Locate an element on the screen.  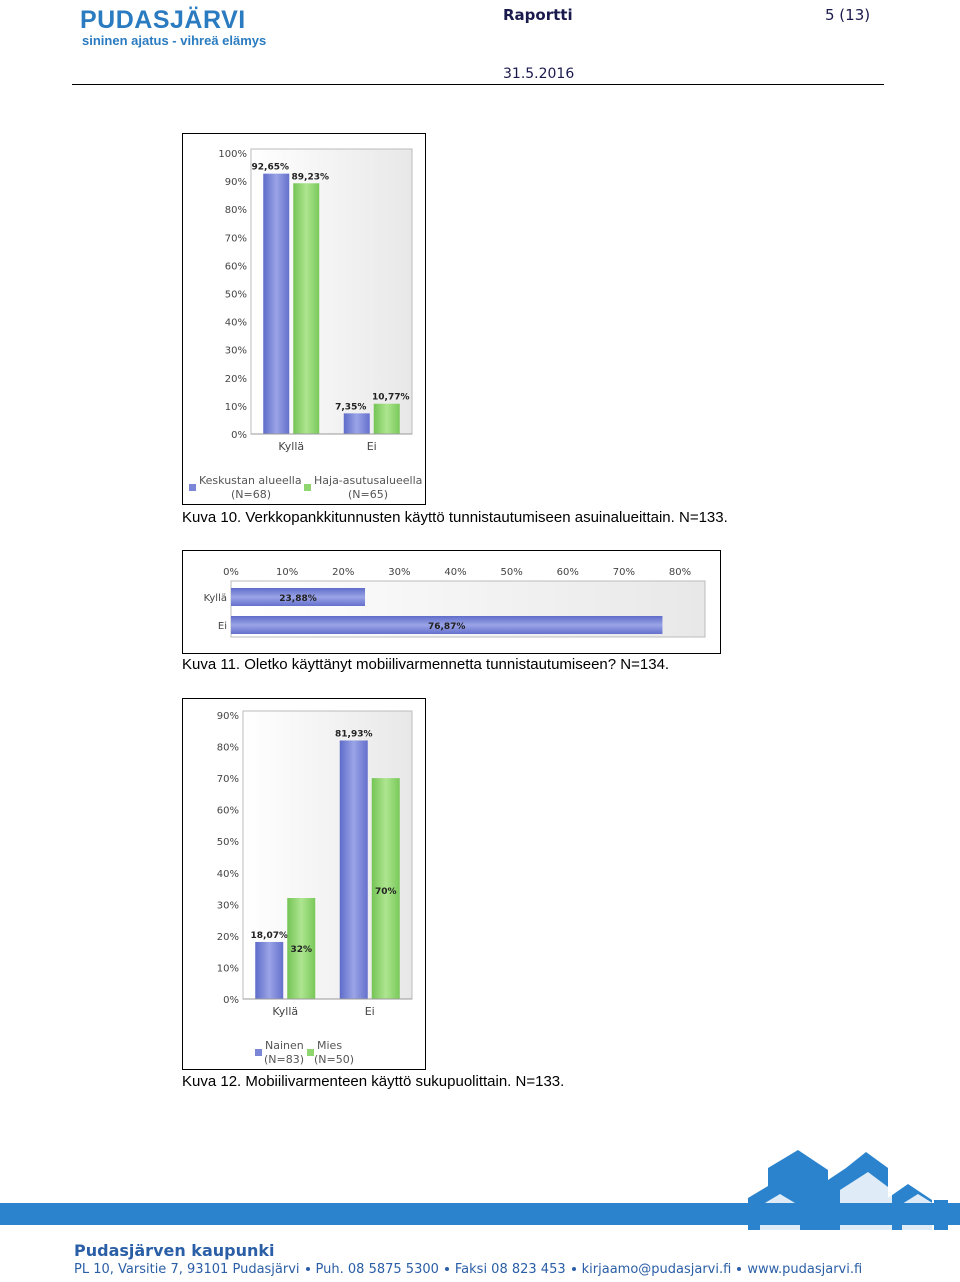
legend-n-label: (N=68) is located at coordinates (251, 494).